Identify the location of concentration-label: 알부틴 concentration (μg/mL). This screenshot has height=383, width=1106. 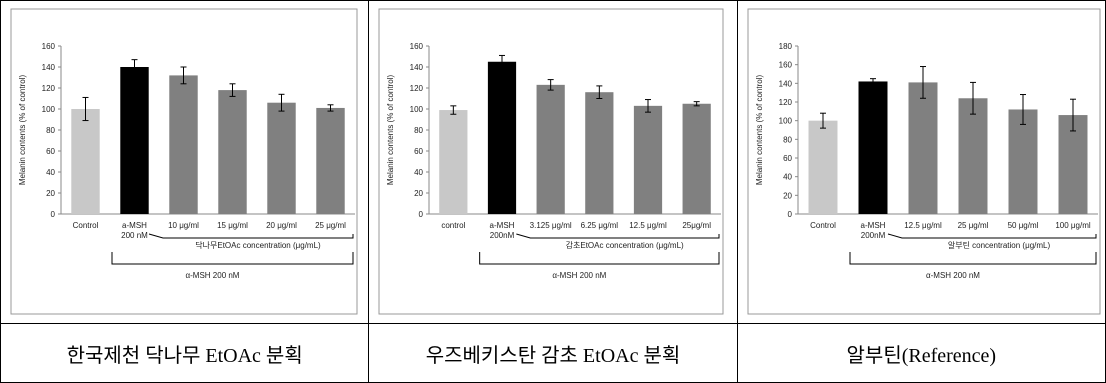
(999, 245).